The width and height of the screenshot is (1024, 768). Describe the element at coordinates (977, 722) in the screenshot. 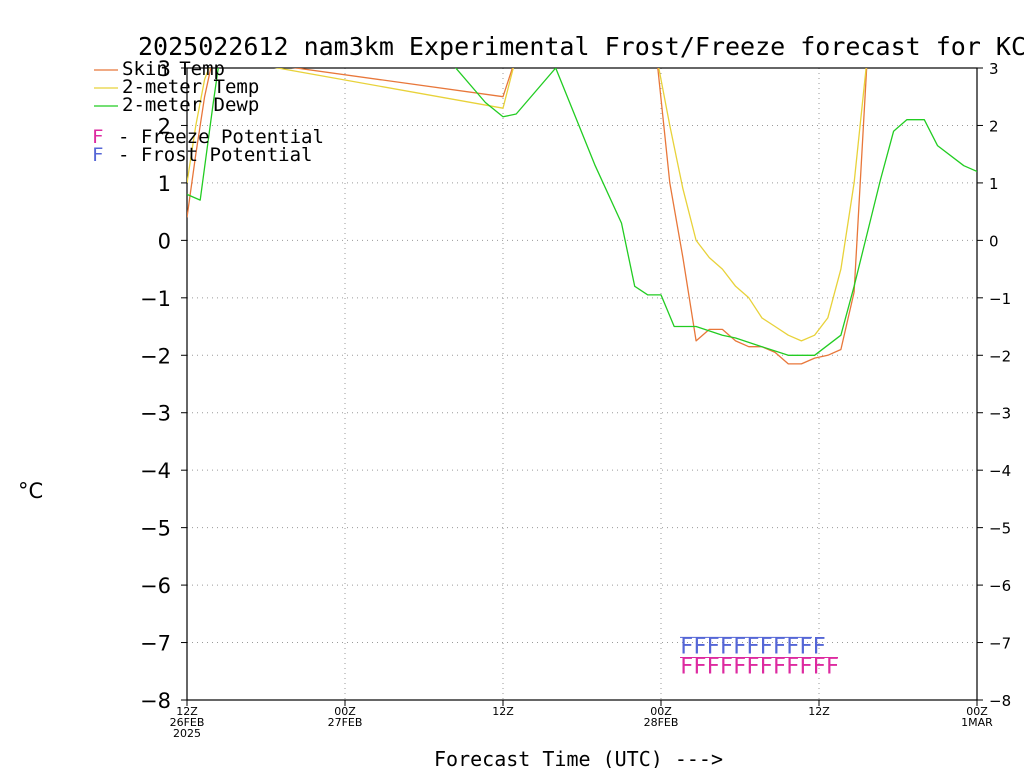

I see `x-tick-label: 1MAR` at that location.